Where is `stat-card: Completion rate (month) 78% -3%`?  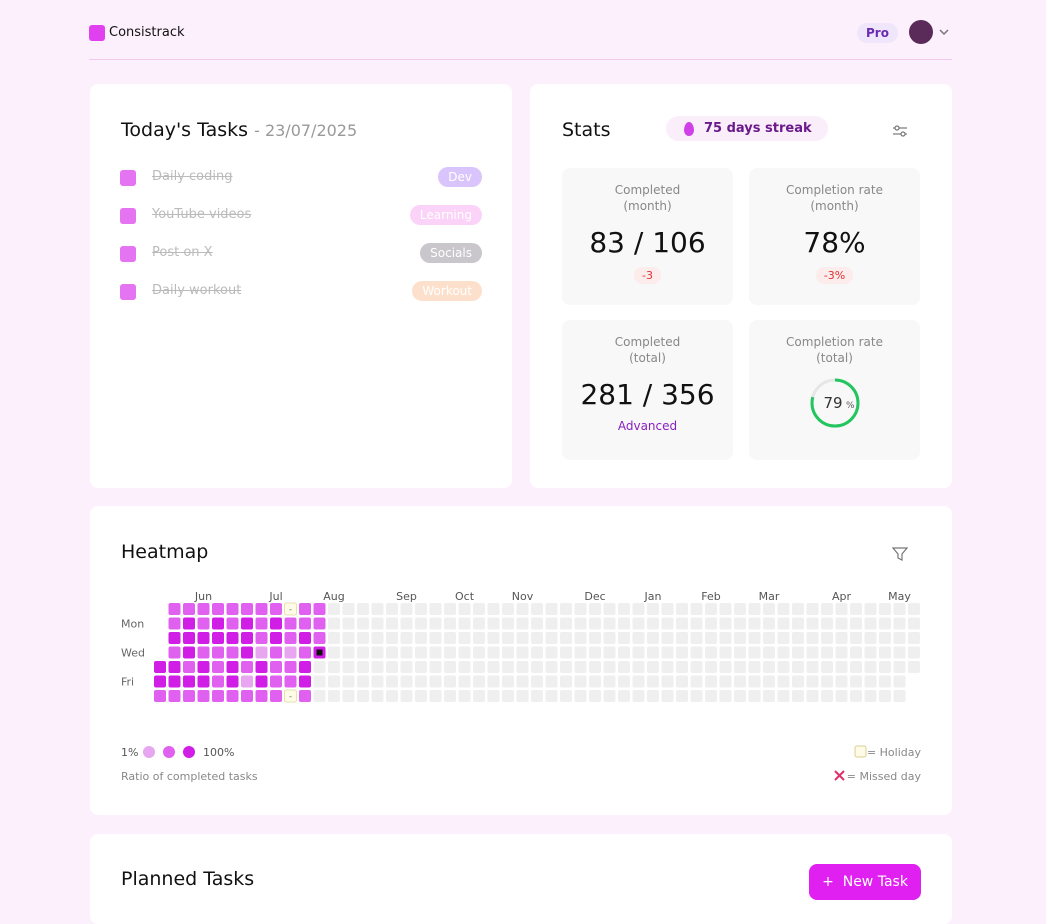
stat-card: Completion rate (month) 78% -3% is located at coordinates (834, 236).